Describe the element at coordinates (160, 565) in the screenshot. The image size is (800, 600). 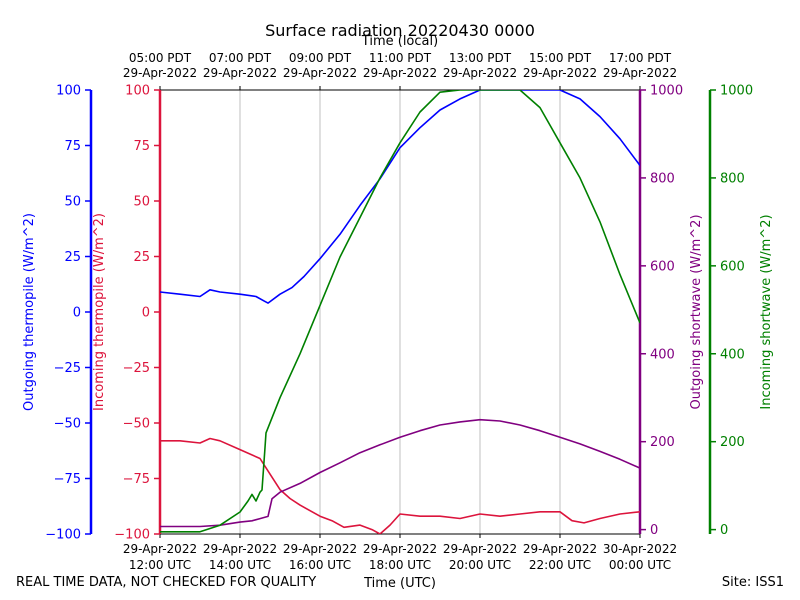
I see `x-tick-label-time: 12:00 UTC` at that location.